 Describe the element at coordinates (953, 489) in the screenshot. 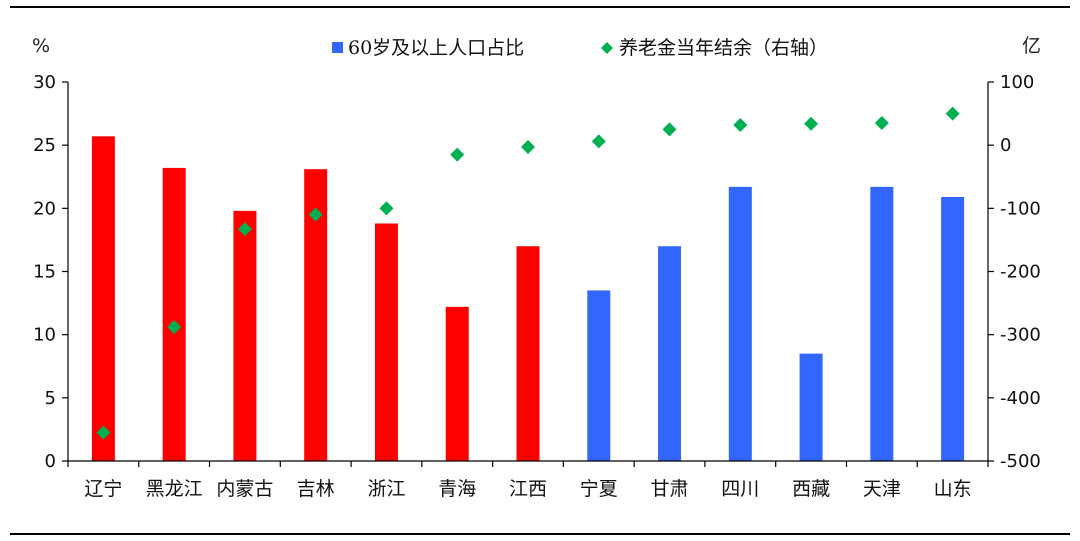

I see `category-label: 山东` at that location.